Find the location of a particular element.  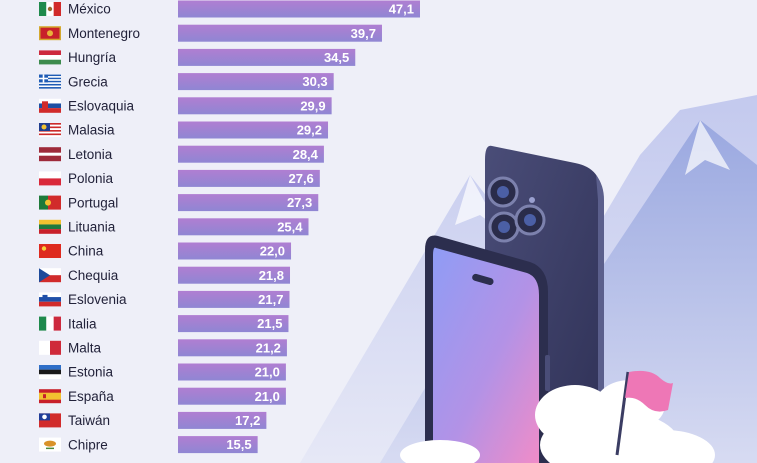

category-label: Lituania is located at coordinates (92, 227).